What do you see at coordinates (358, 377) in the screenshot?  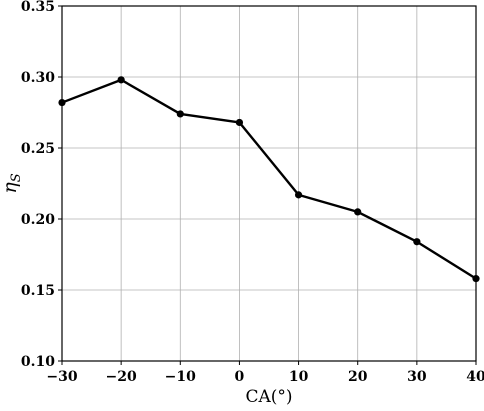 I see `x-tick-label: 20` at bounding box center [358, 377].